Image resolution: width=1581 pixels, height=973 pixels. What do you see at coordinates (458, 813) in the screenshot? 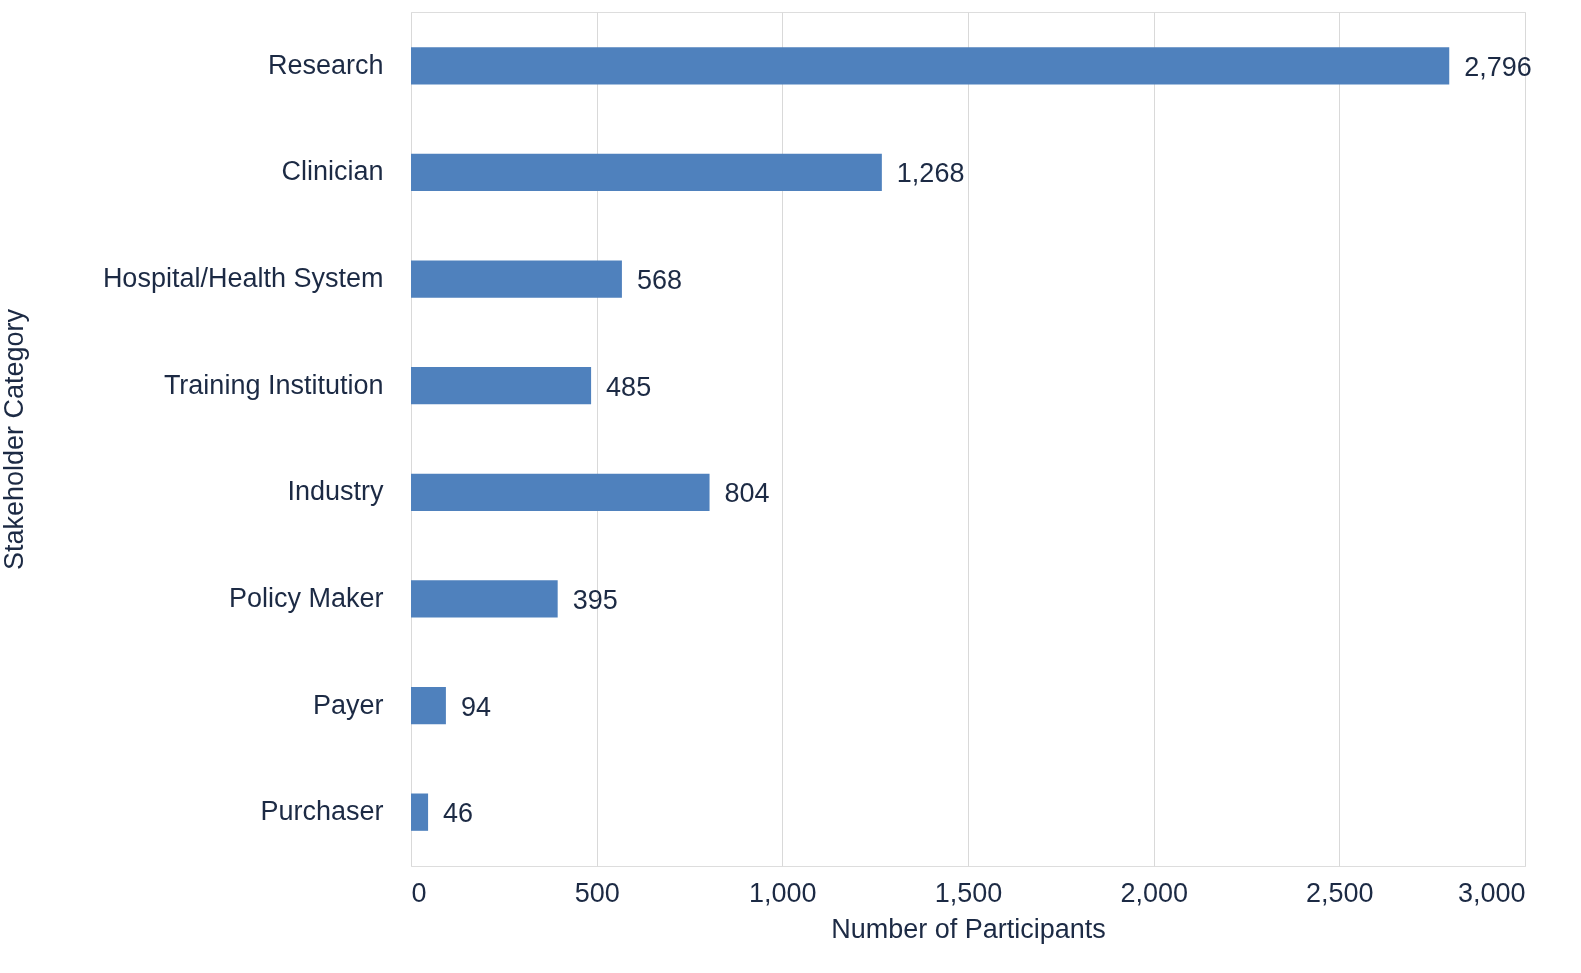
I see `data-label: 46` at bounding box center [458, 813].